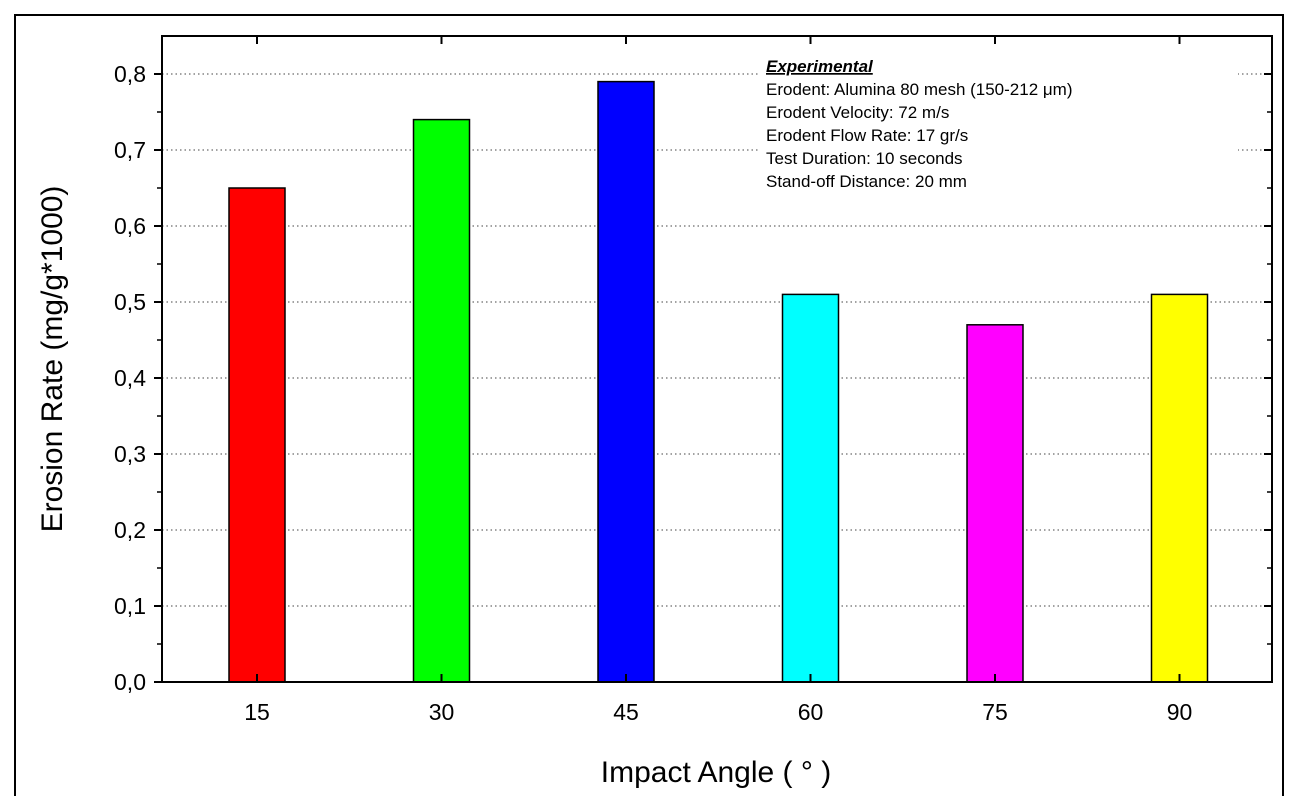 This screenshot has width=1295, height=799. What do you see at coordinates (866, 181) in the screenshot?
I see `annotation-line: Stand-off Distance: 20 mm` at bounding box center [866, 181].